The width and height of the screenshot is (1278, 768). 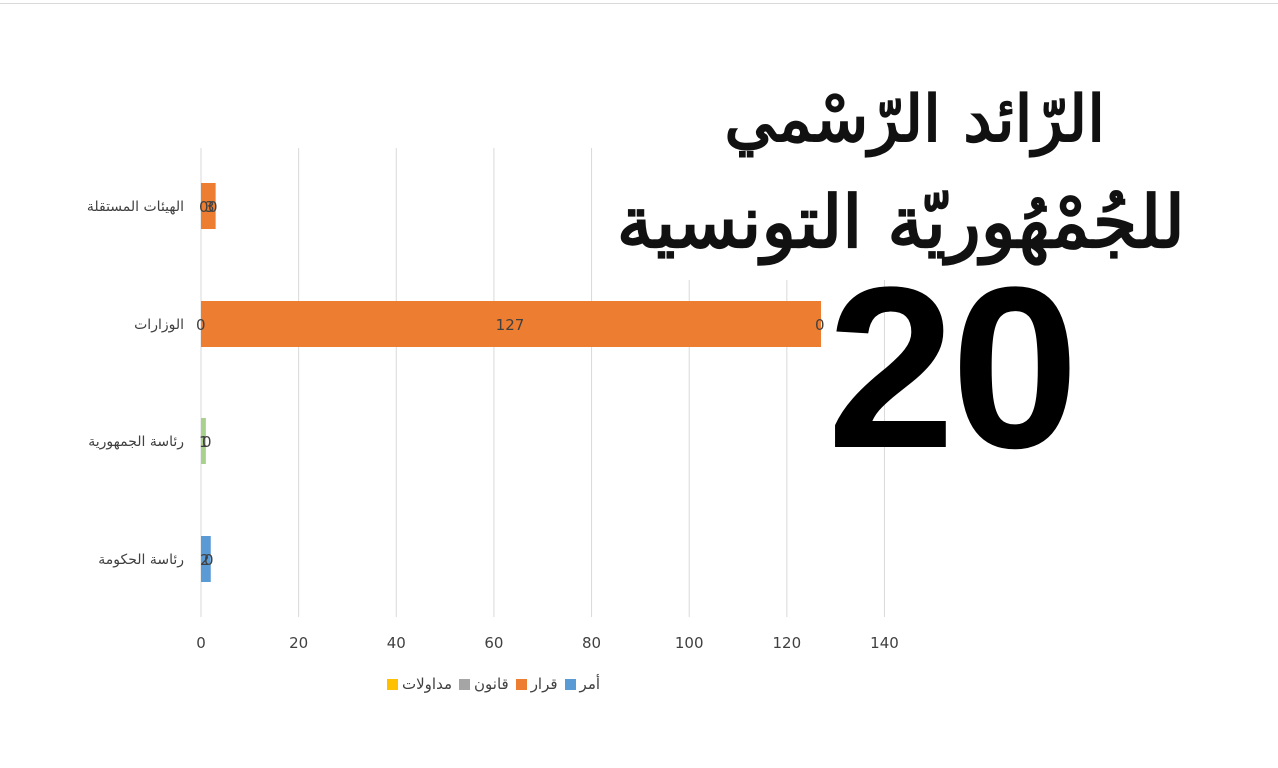 What do you see at coordinates (521, 684) in the screenshot?
I see `legend-swatch-qarar` at bounding box center [521, 684].